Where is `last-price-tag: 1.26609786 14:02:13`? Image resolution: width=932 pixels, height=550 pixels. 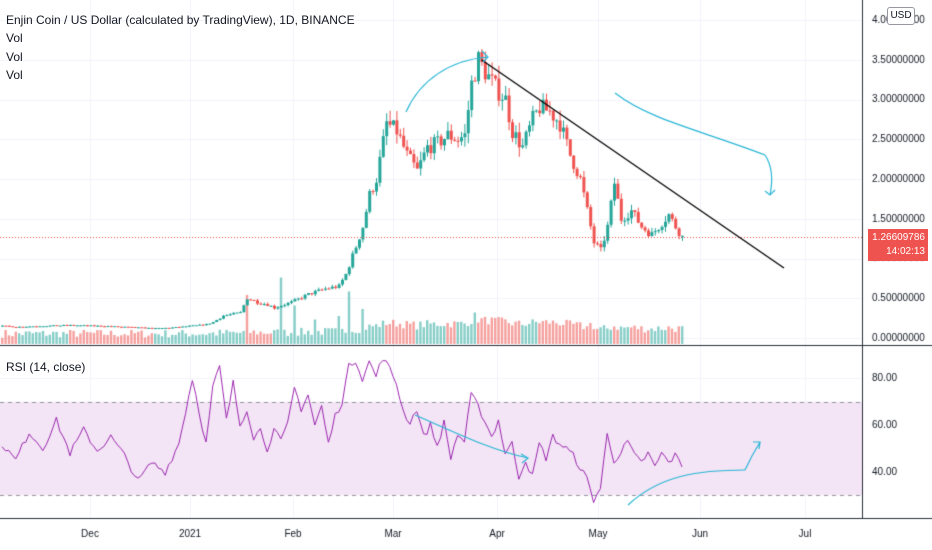
last-price-tag: 1.26609786 14:02:13 is located at coordinates (898, 245).